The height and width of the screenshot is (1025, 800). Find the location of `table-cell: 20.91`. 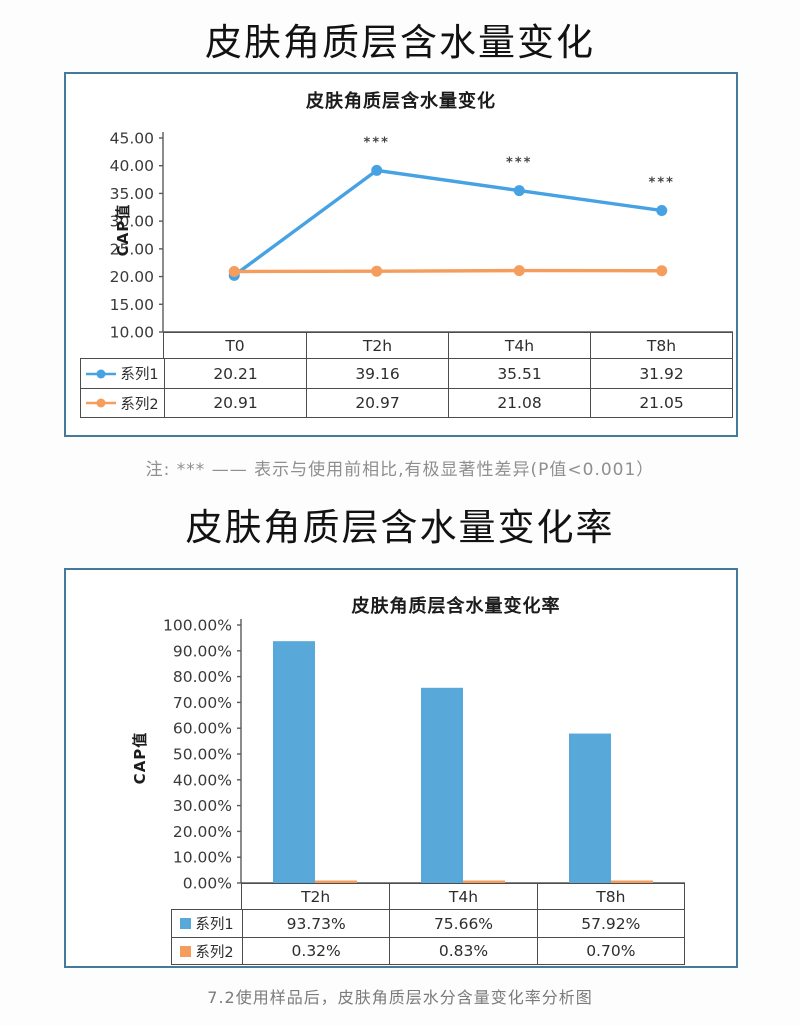

table-cell: 20.91 is located at coordinates (235, 402).